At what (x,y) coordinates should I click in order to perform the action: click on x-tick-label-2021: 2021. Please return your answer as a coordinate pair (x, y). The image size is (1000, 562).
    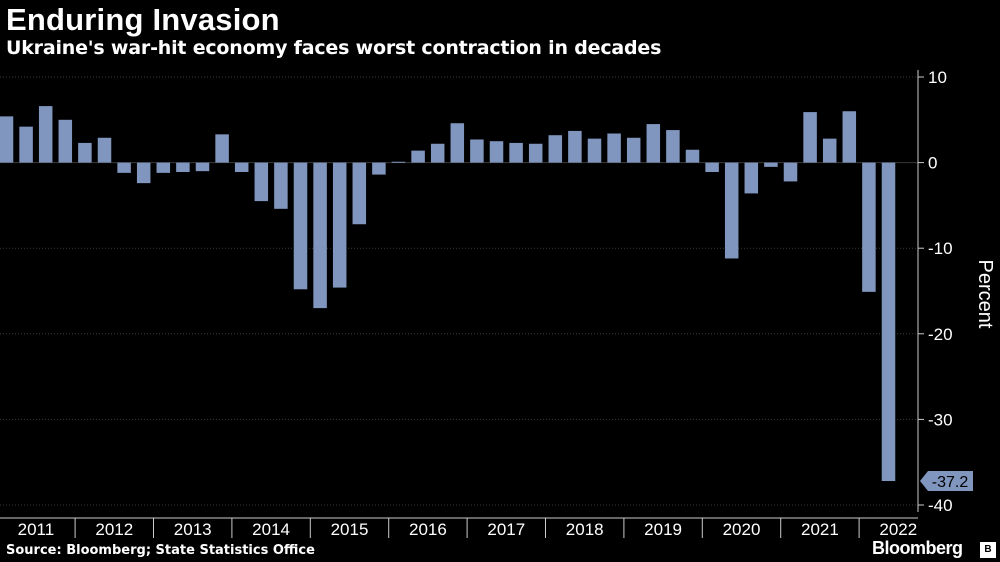
    Looking at the image, I should click on (820, 529).